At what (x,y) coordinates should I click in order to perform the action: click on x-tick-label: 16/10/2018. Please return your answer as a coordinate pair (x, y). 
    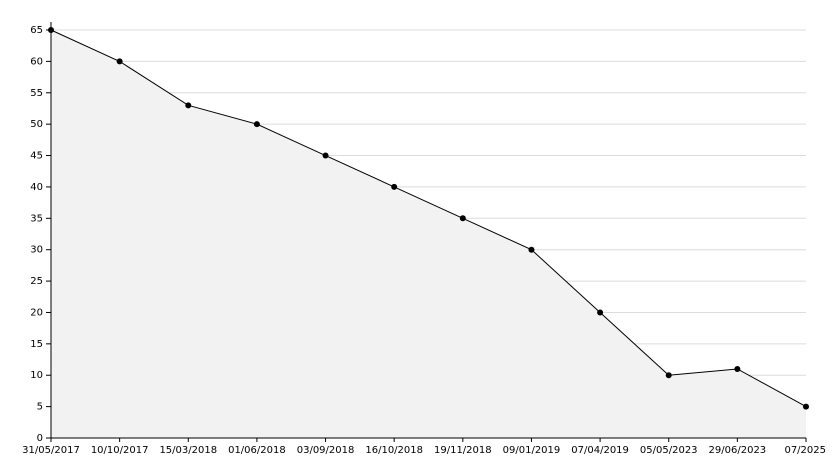
    Looking at the image, I should click on (394, 450).